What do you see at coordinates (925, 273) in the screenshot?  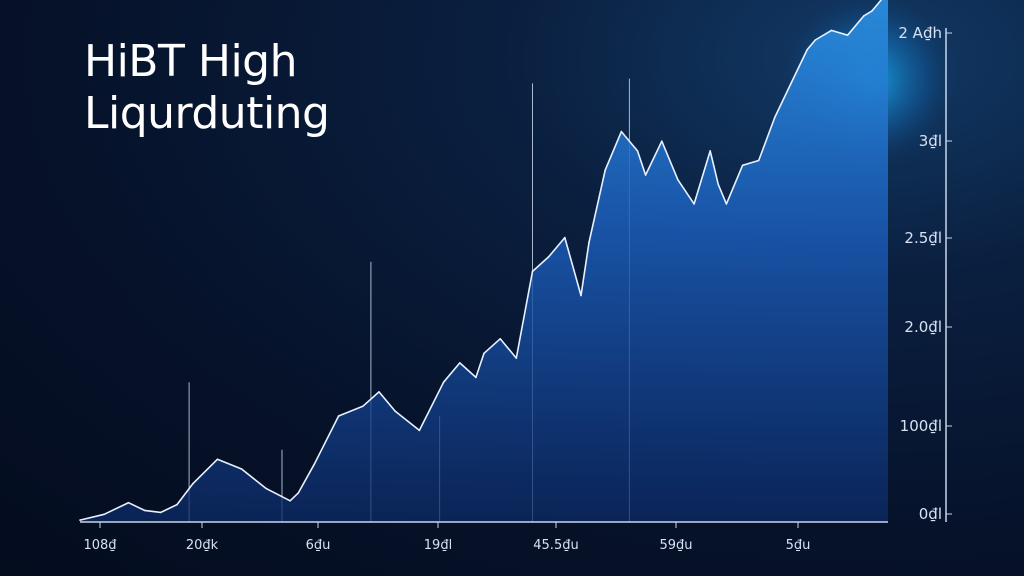 I see `y-axis-ticks: 0₫l 100₫l 2.0₫l 2.5₫l 3₫l 2 A₫h` at bounding box center [925, 273].